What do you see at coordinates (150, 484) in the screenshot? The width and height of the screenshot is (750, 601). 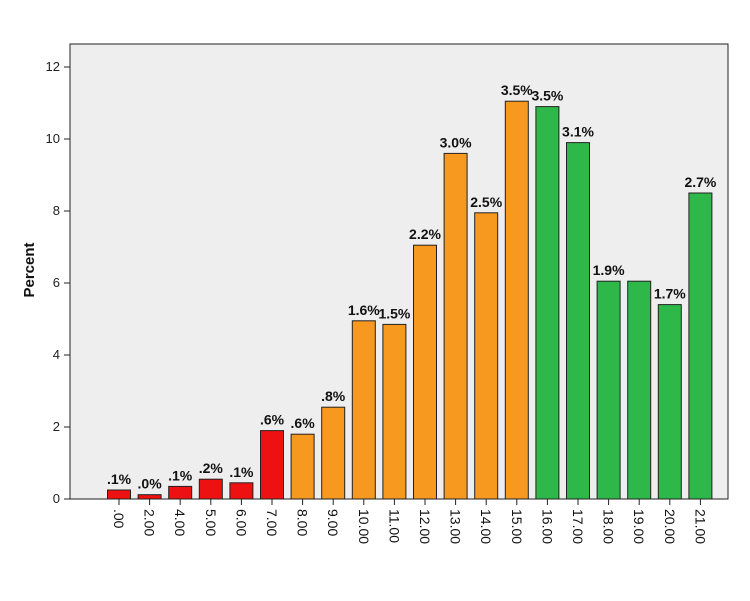 I see `data-label: .0%` at bounding box center [150, 484].